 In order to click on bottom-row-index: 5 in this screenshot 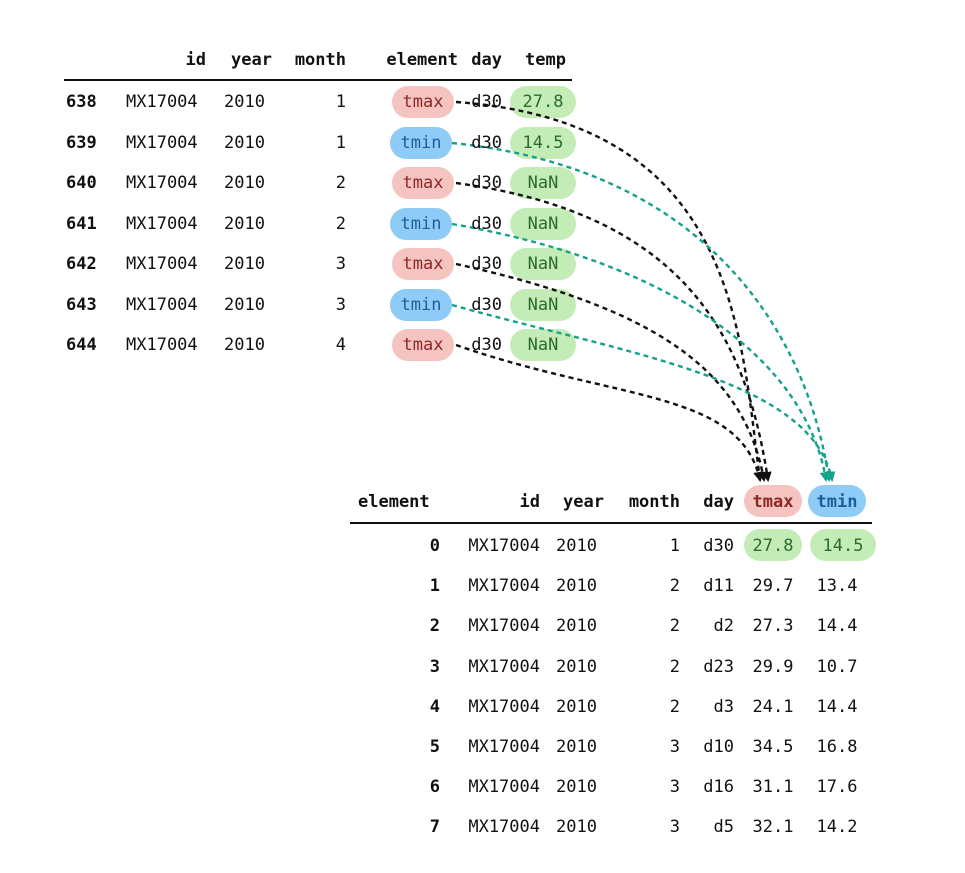, I will do `click(434, 747)`.